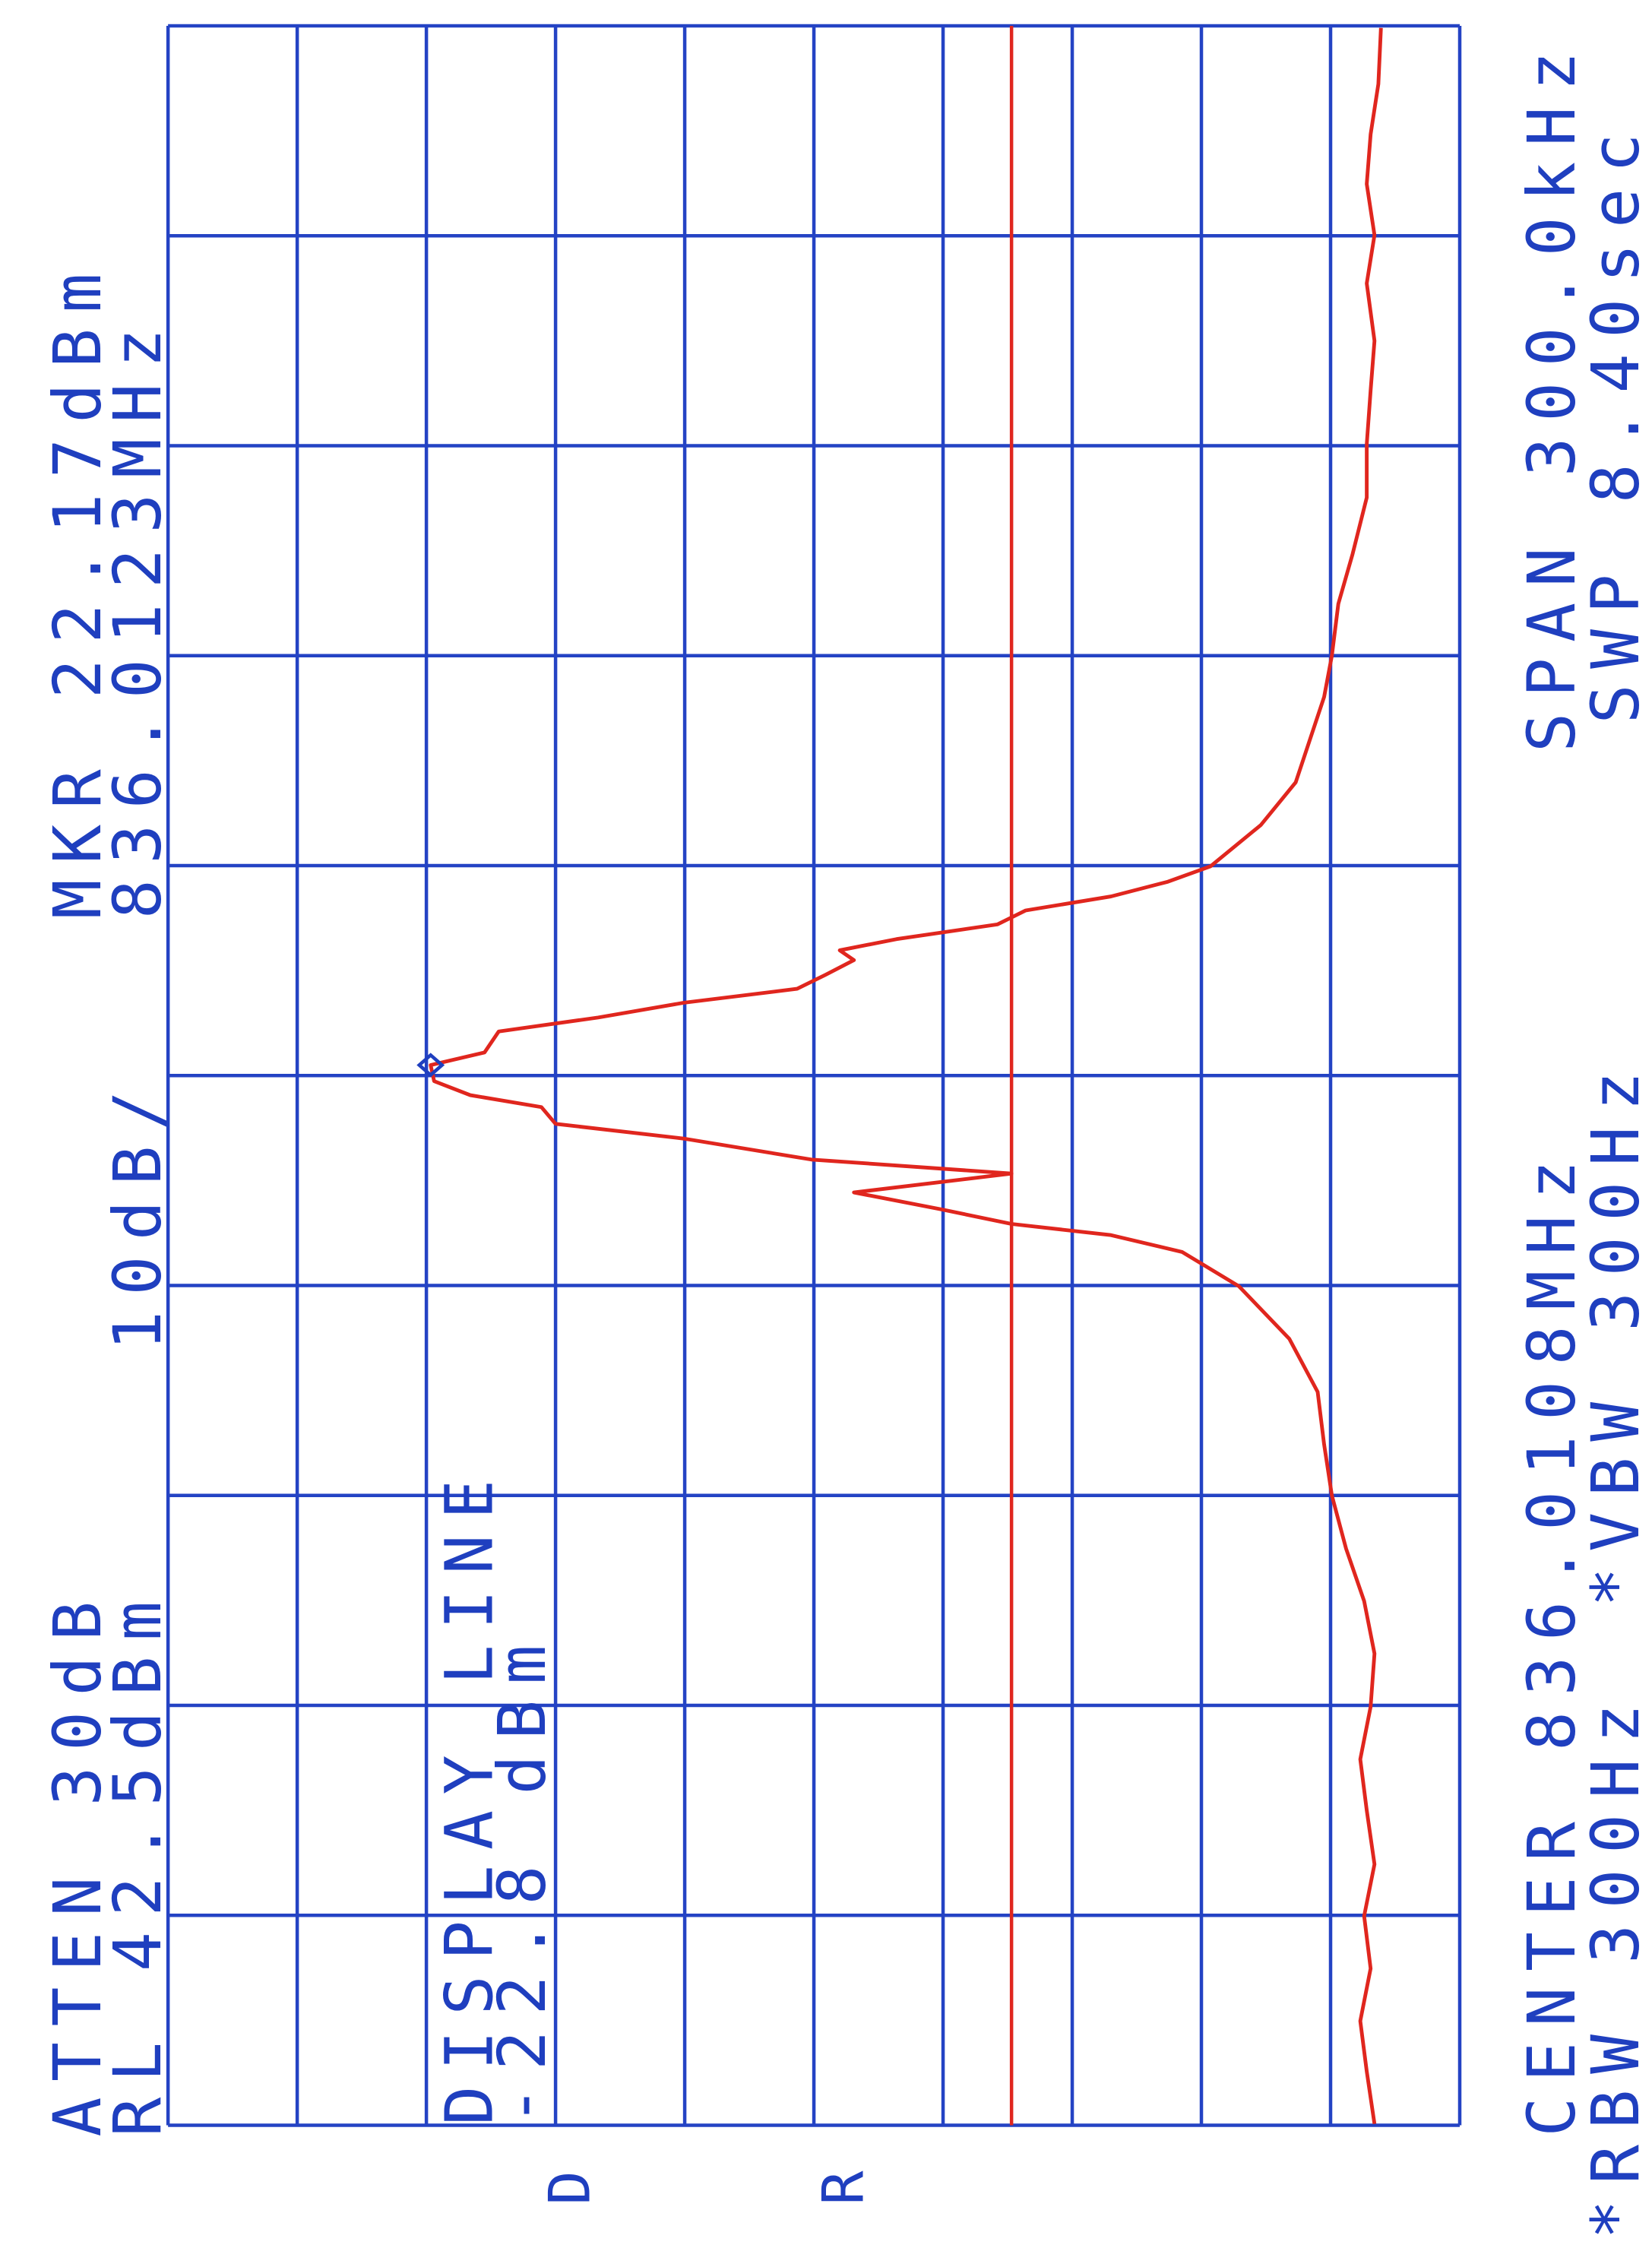  What do you see at coordinates (470, 1795) in the screenshot?
I see `display-line-label: DISPLAY LINE` at bounding box center [470, 1795].